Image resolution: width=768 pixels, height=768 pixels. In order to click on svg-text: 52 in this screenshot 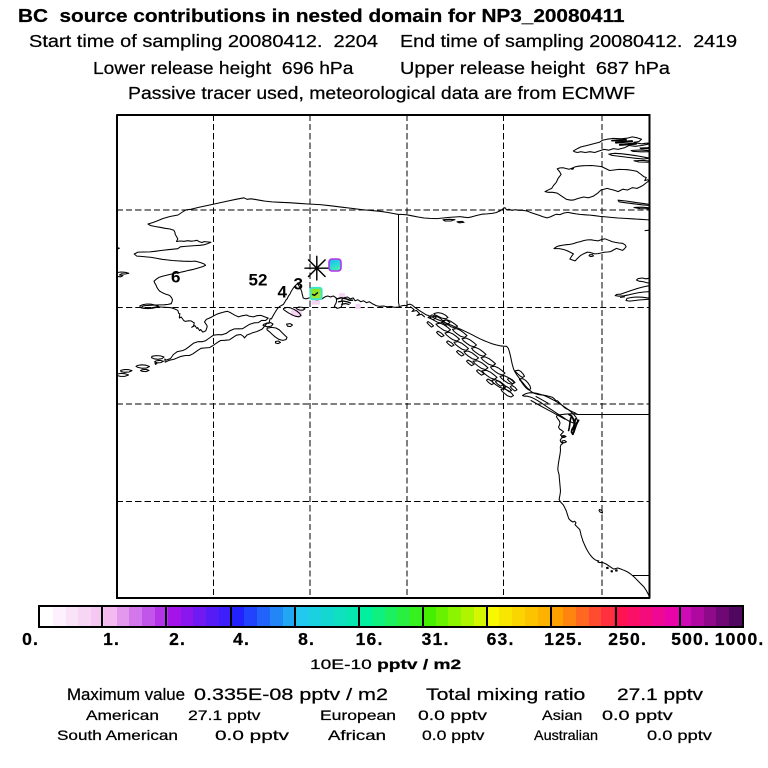, I will do `click(258, 280)`.